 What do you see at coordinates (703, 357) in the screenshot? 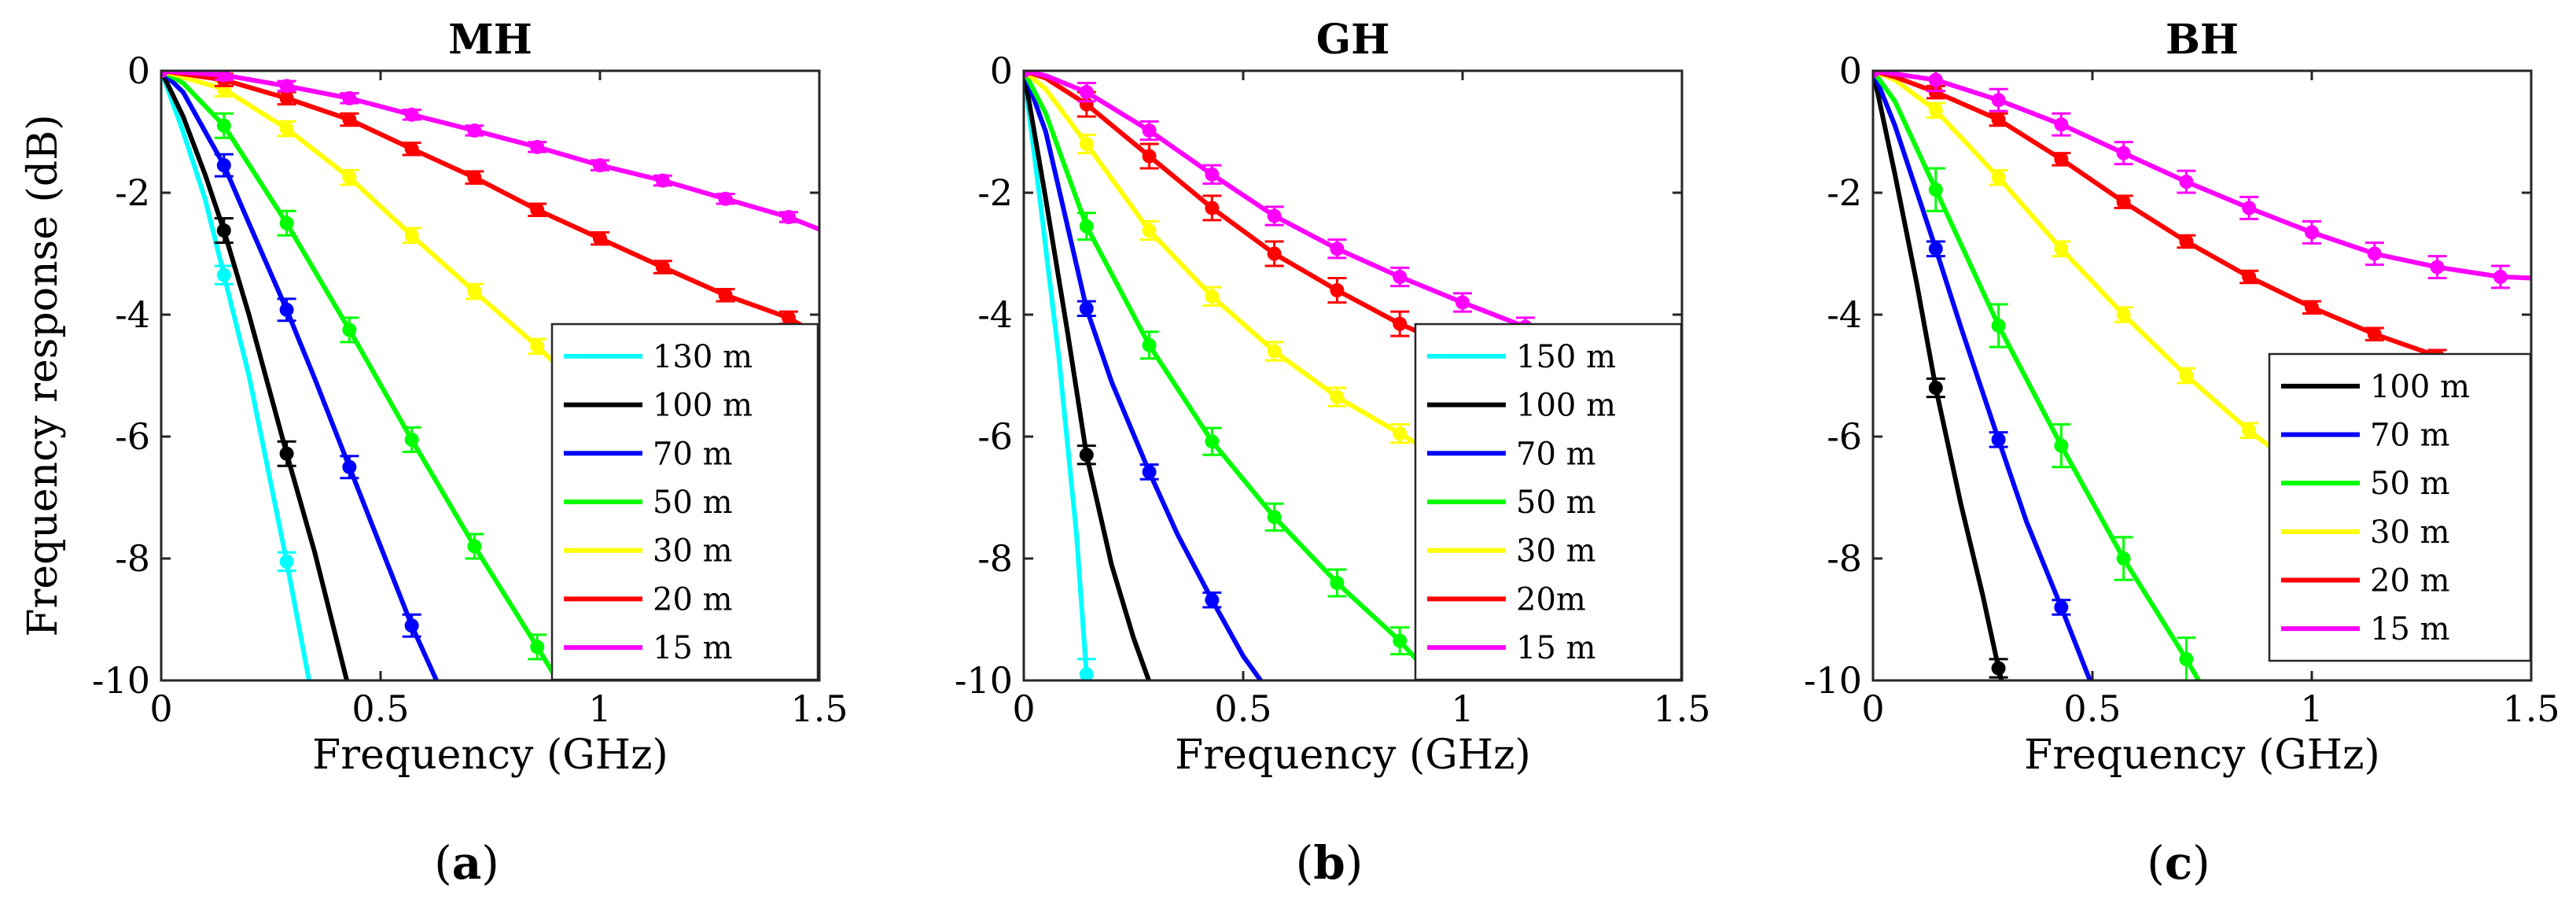
I see `legend-label: 130 m` at bounding box center [703, 357].